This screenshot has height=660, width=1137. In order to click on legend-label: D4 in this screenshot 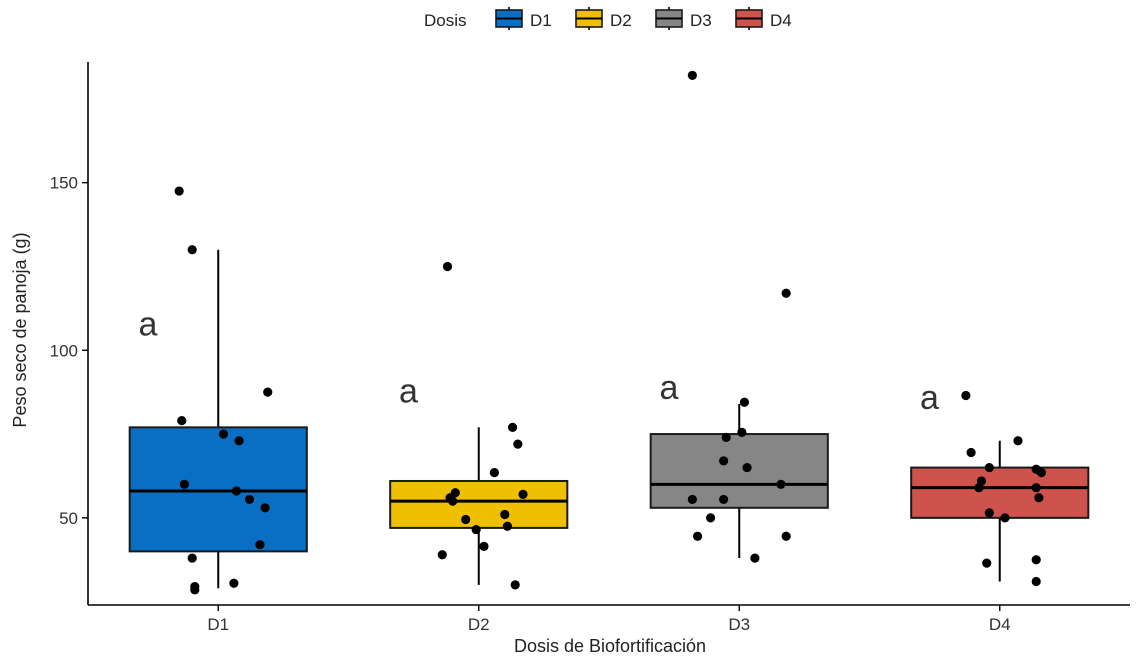, I will do `click(781, 20)`.